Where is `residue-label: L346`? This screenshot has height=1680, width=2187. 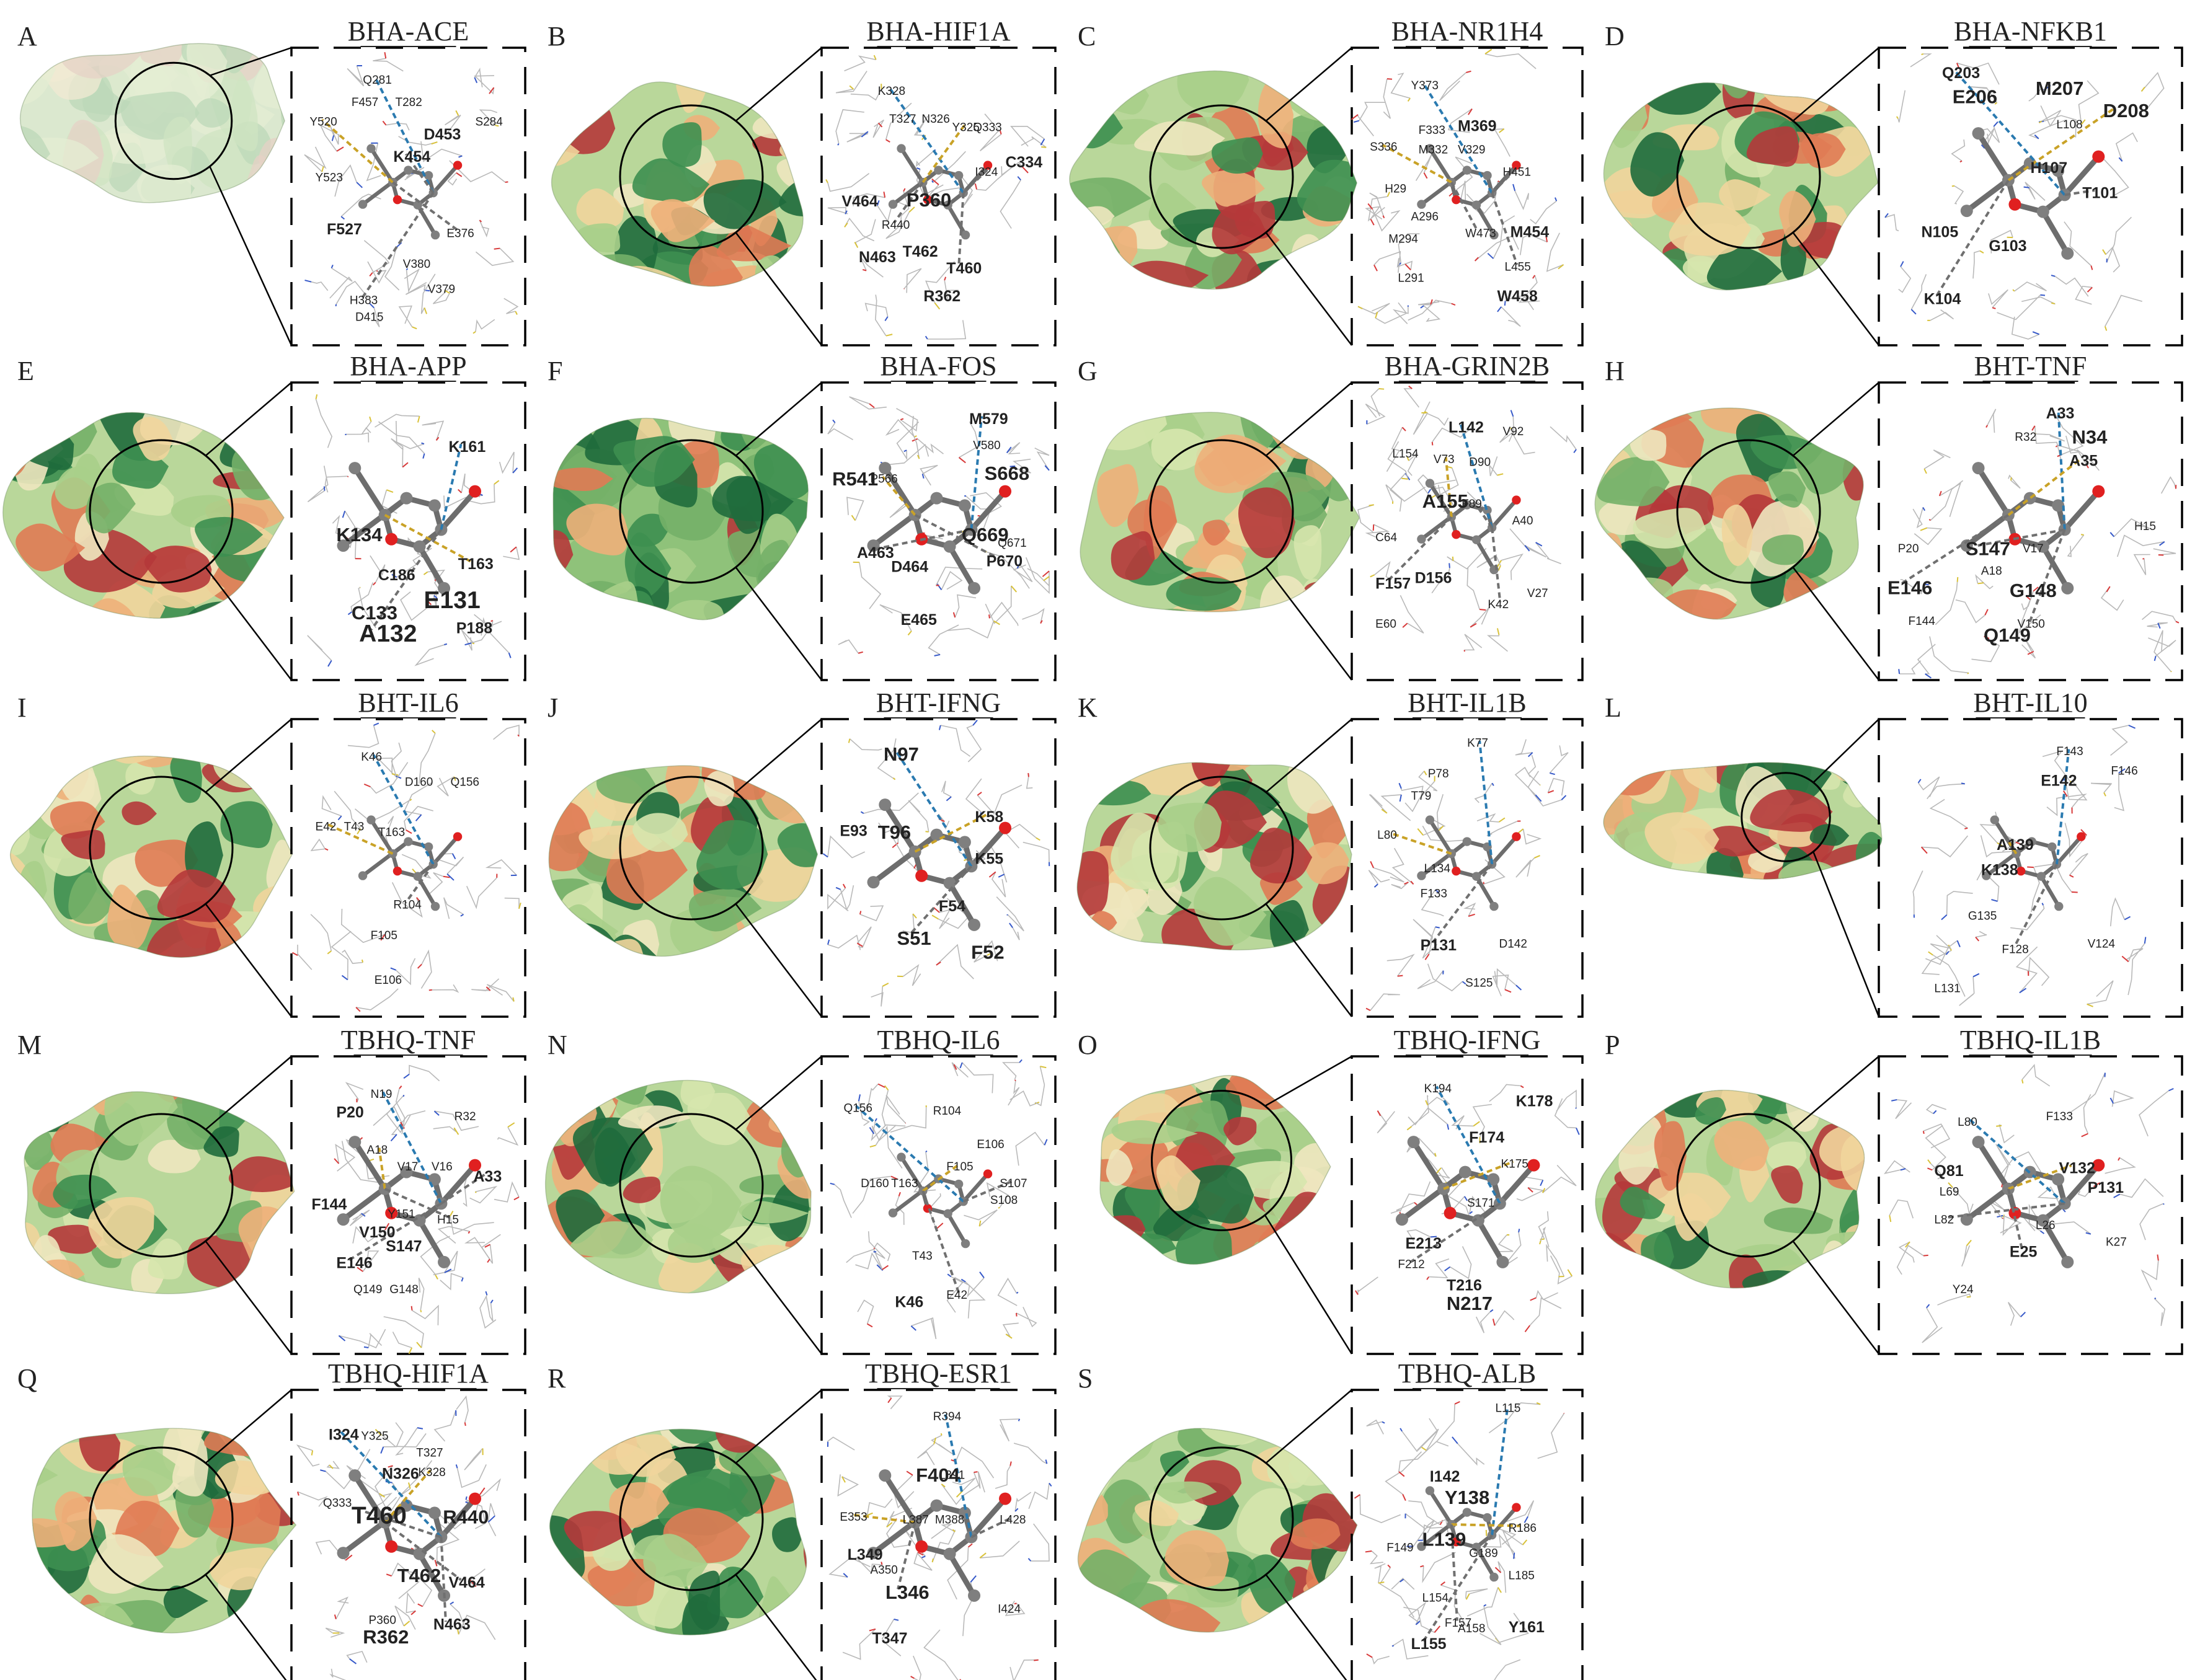 residue-label: L346 is located at coordinates (907, 1592).